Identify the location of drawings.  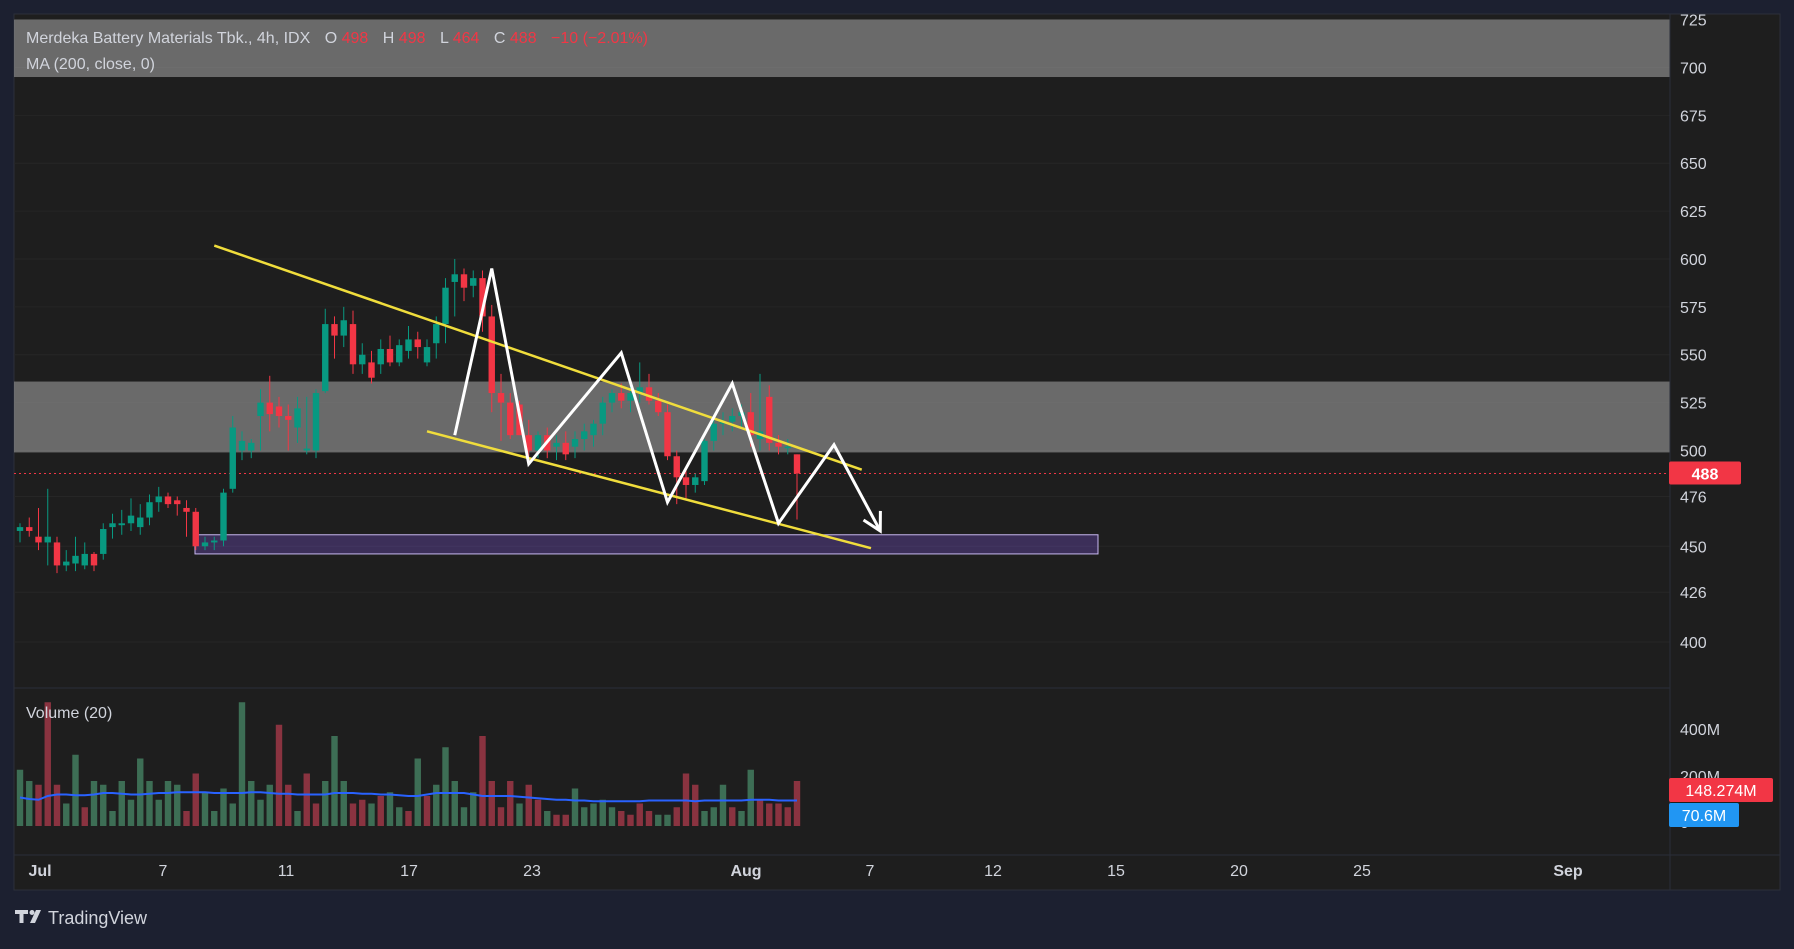
(547, 397).